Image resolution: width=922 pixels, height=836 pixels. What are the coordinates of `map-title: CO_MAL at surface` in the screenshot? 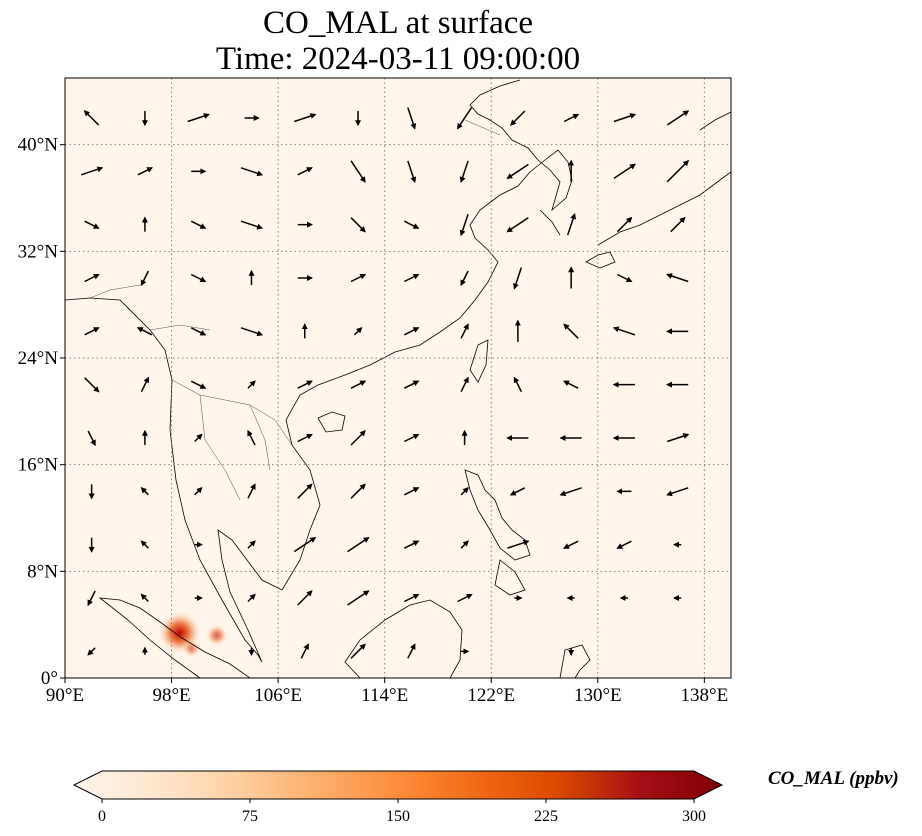 It's located at (398, 23).